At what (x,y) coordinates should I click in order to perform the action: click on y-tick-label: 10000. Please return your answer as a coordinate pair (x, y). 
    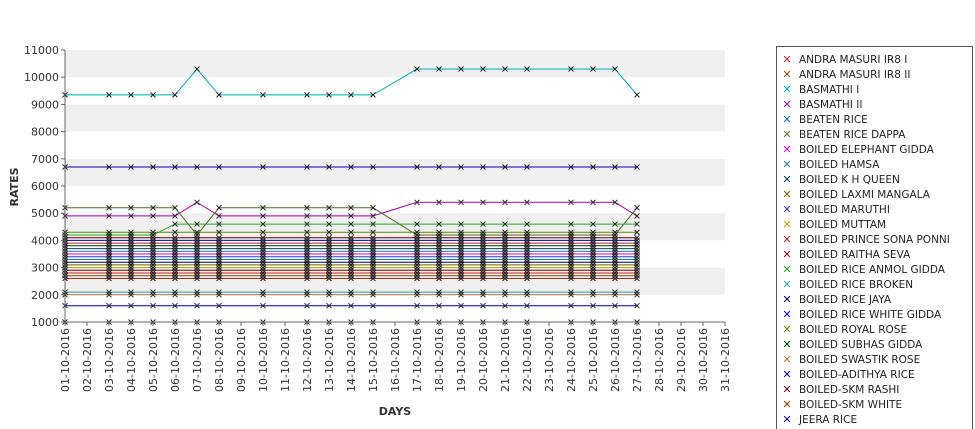
    Looking at the image, I should click on (41, 77).